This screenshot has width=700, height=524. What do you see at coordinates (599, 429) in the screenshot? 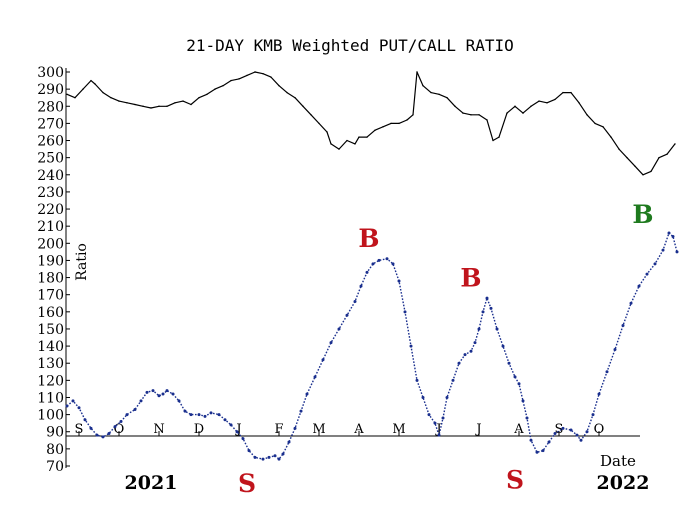
I see `x-tick-label: O` at bounding box center [599, 429].